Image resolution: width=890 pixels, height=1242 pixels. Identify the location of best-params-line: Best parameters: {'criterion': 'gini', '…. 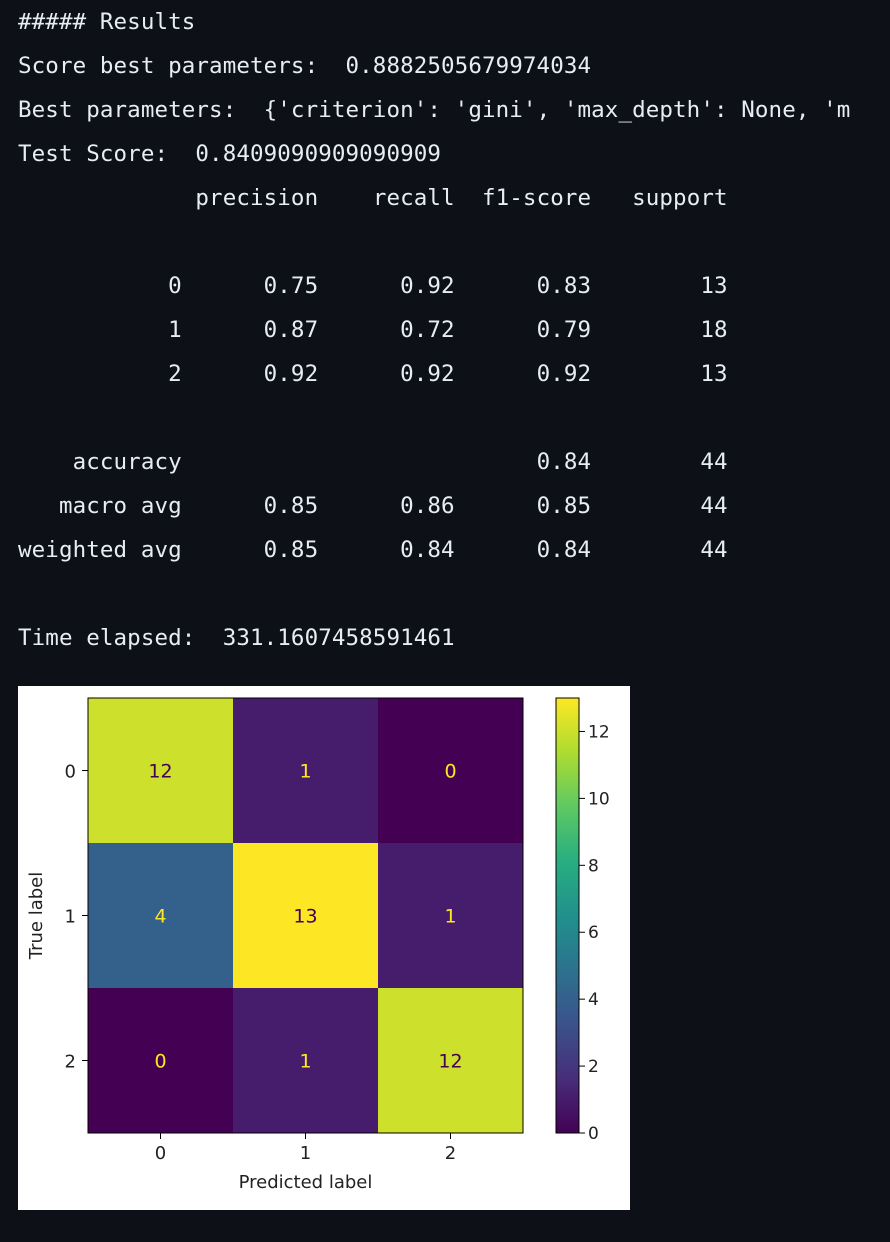
(434, 110).